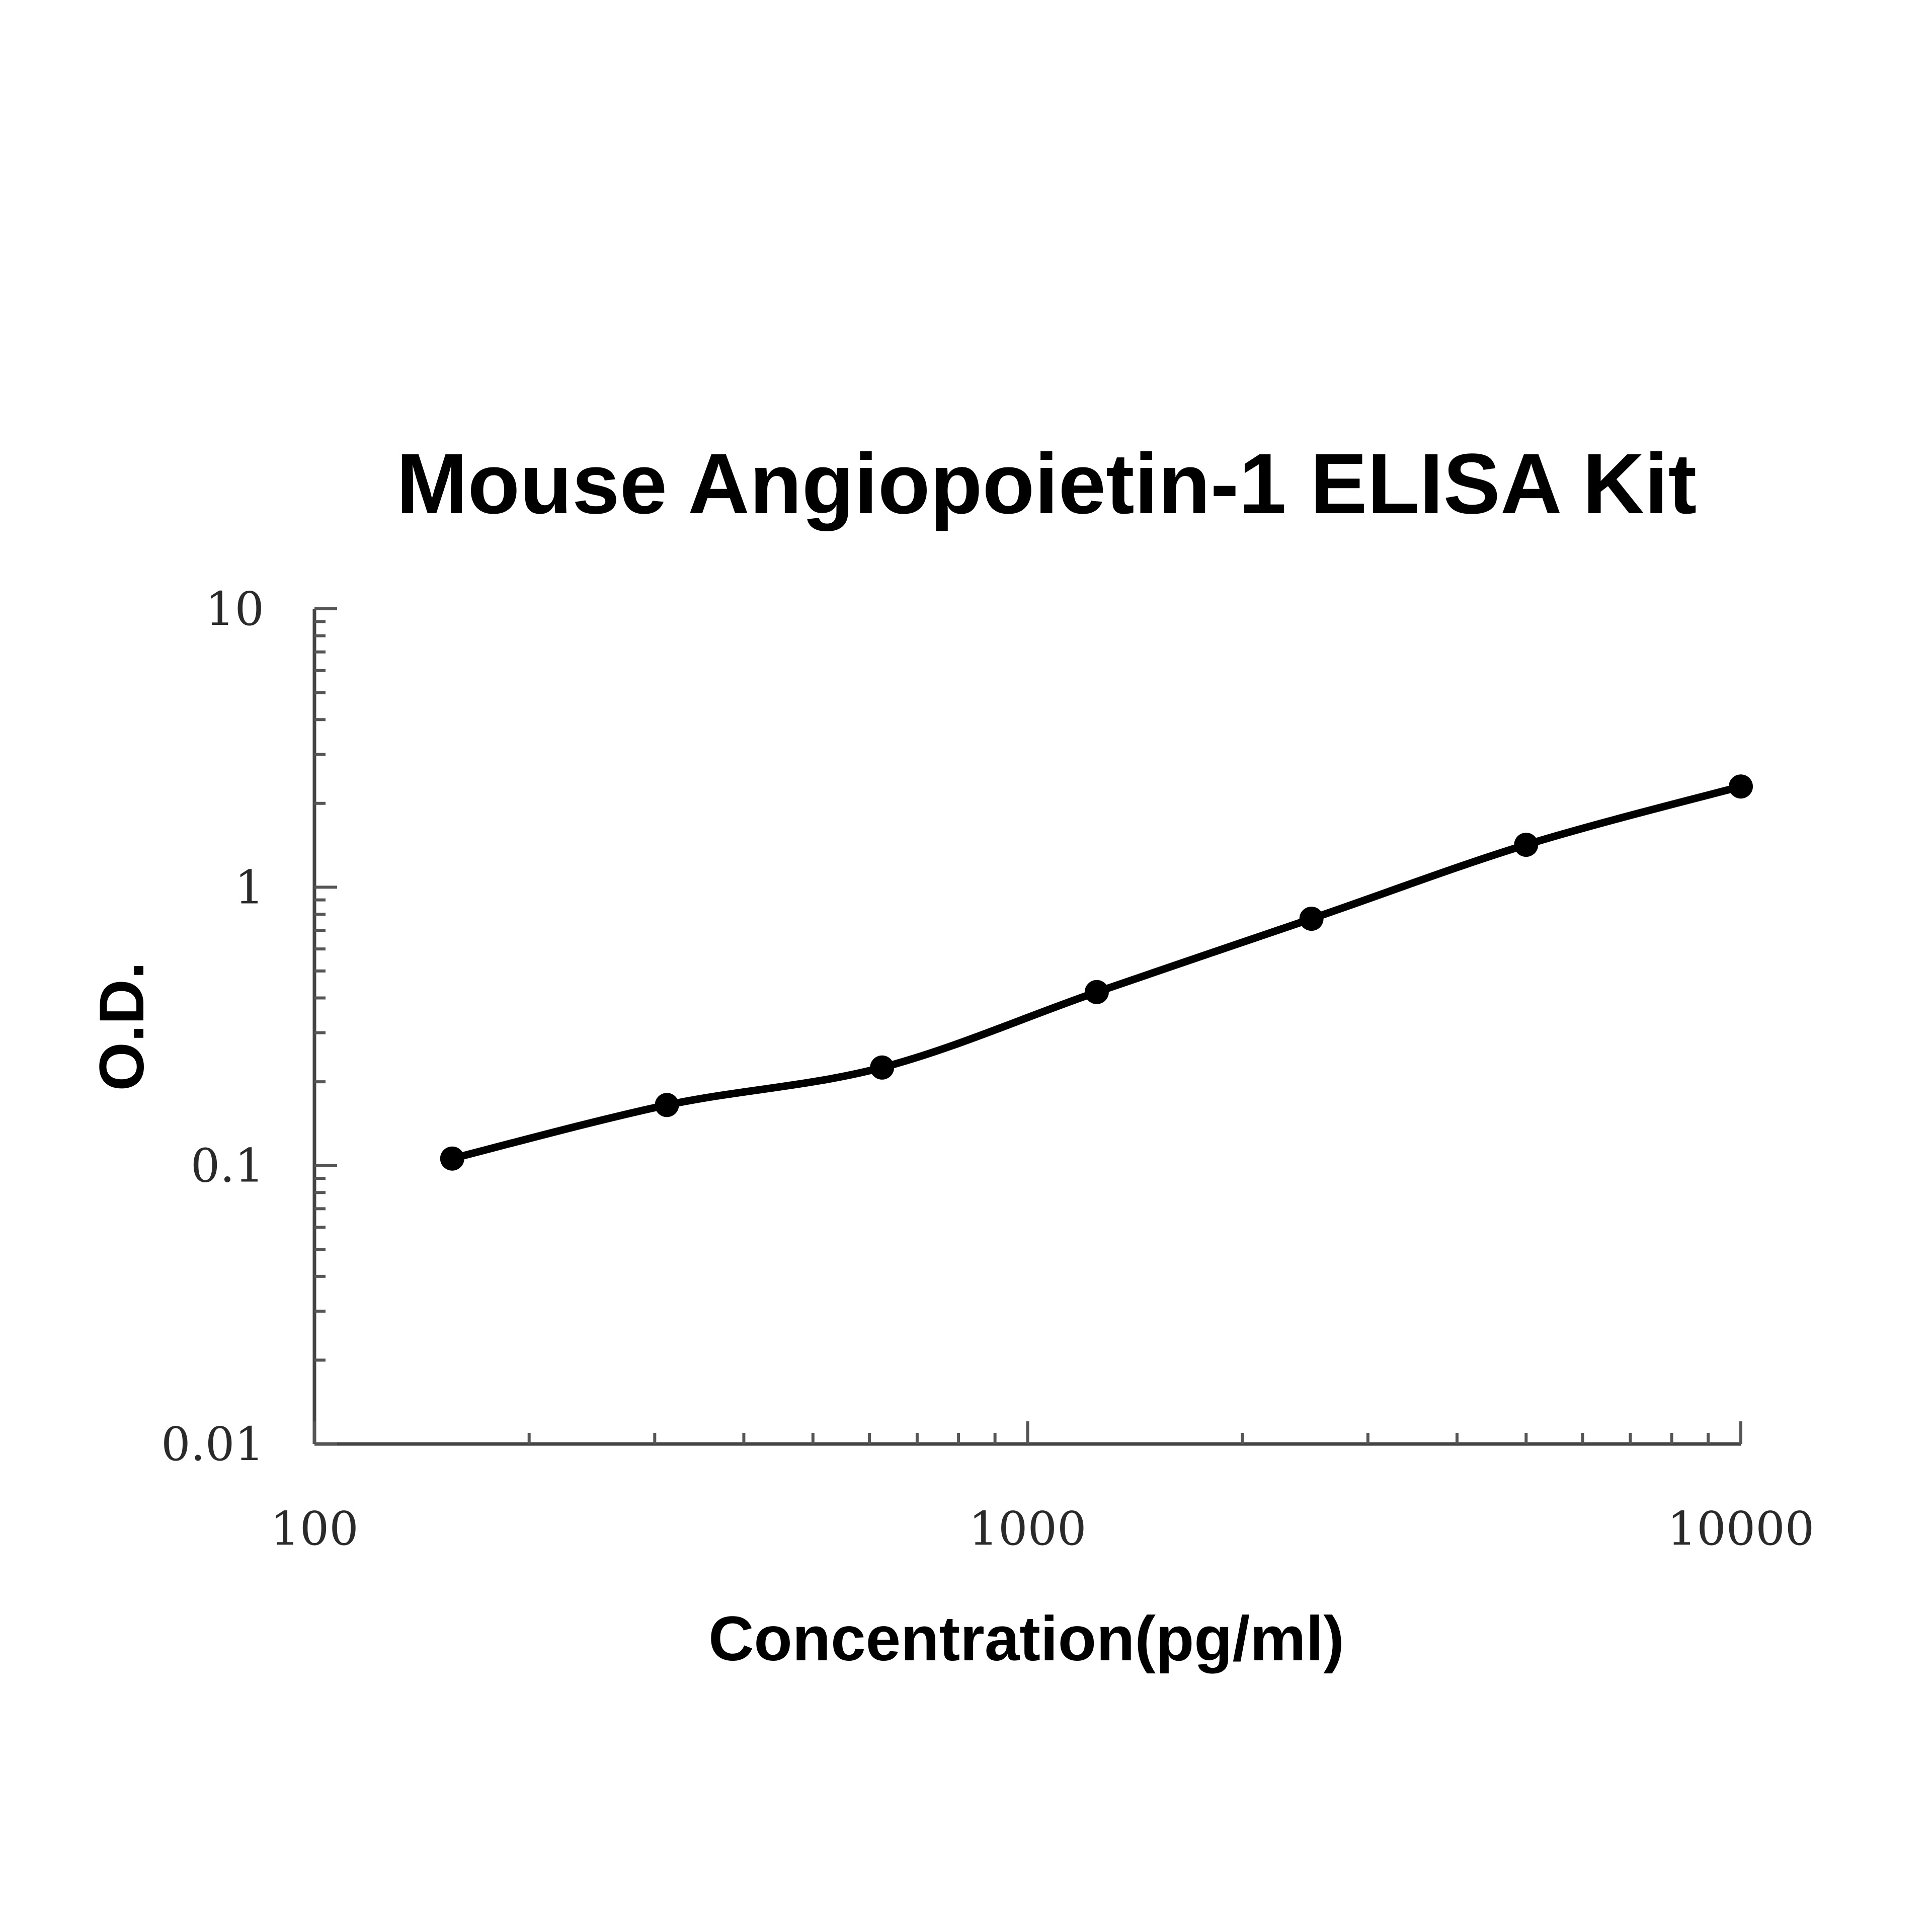 This screenshot has height=1932, width=1932. What do you see at coordinates (1026, 1639) in the screenshot?
I see `x-axis-label: Concentration(pg/ml)` at bounding box center [1026, 1639].